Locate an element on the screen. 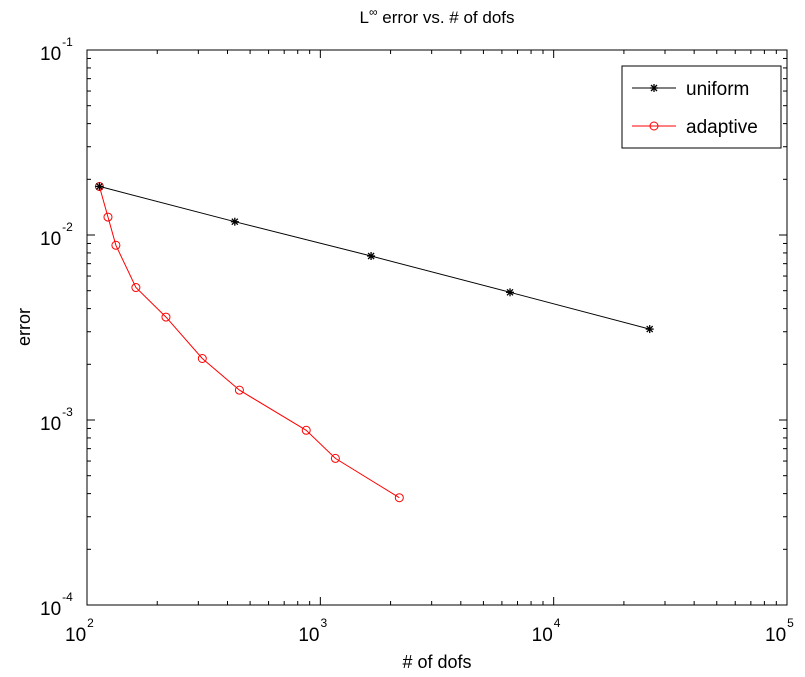 The image size is (805, 677). x-tick-label: 10² is located at coordinates (79, 631).